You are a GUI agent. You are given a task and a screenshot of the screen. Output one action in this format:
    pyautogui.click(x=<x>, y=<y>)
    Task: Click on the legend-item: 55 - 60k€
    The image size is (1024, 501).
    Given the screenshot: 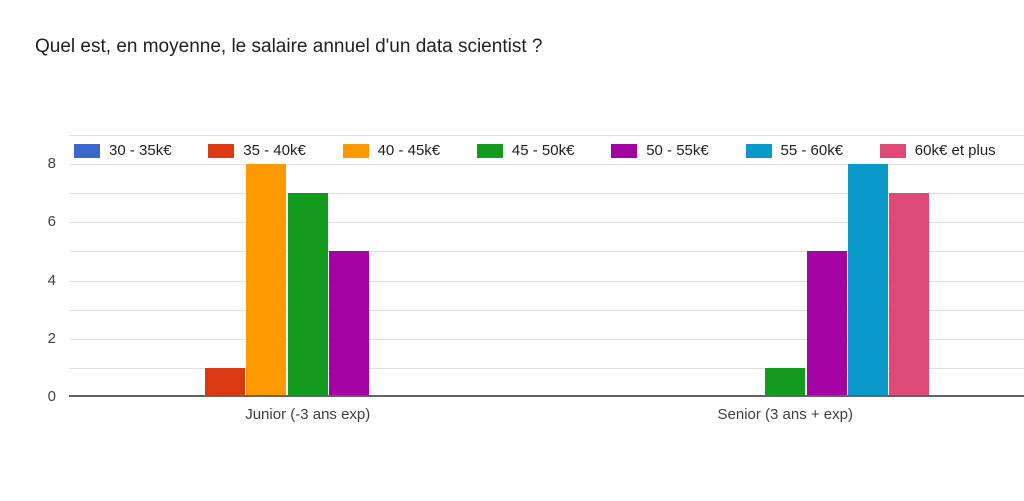 What is the action you would take?
    pyautogui.click(x=794, y=150)
    